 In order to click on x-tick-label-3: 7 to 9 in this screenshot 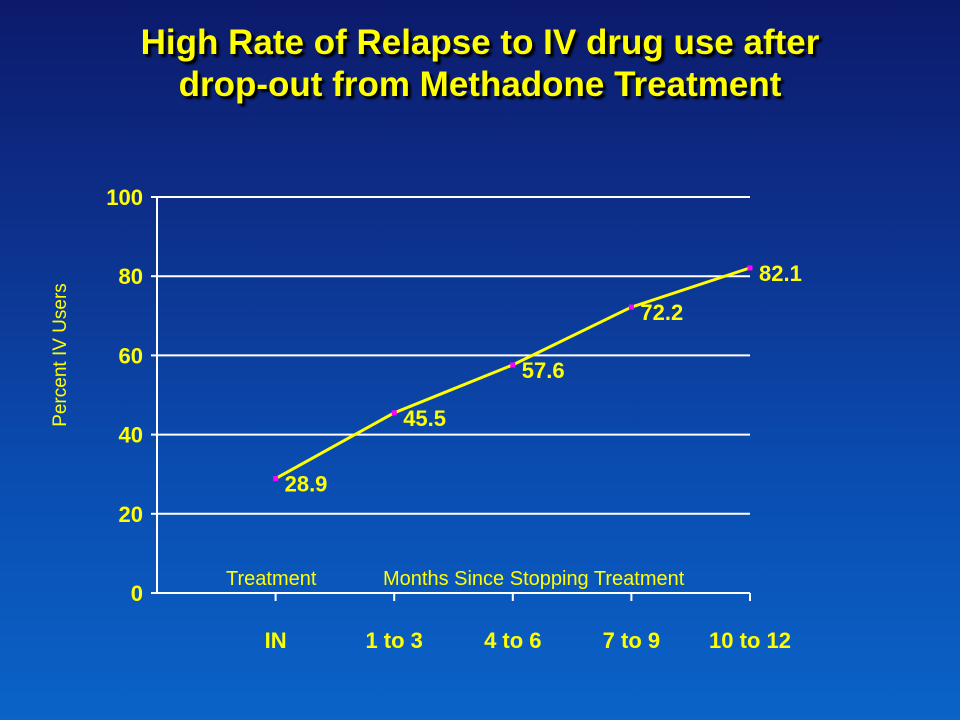, I will do `click(631, 640)`.